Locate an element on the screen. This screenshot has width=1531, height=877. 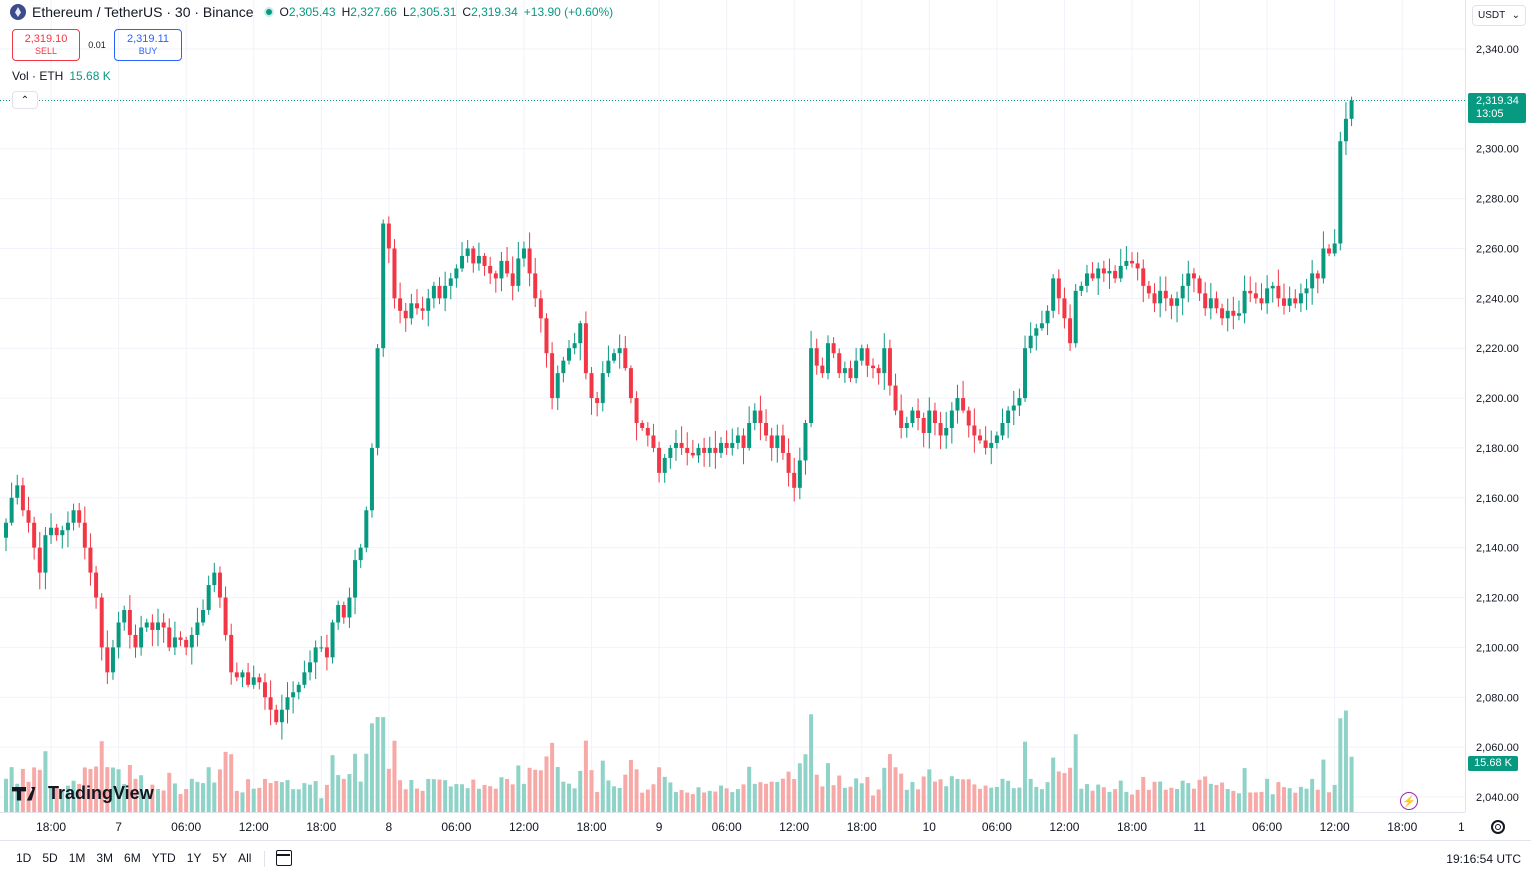
range-button-3m: 3M is located at coordinates (105, 858).